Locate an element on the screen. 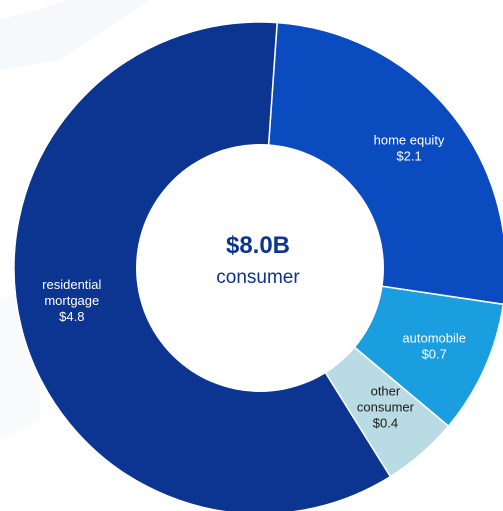 This screenshot has width=503, height=511. slice-label-line: $4.8 is located at coordinates (71, 316).